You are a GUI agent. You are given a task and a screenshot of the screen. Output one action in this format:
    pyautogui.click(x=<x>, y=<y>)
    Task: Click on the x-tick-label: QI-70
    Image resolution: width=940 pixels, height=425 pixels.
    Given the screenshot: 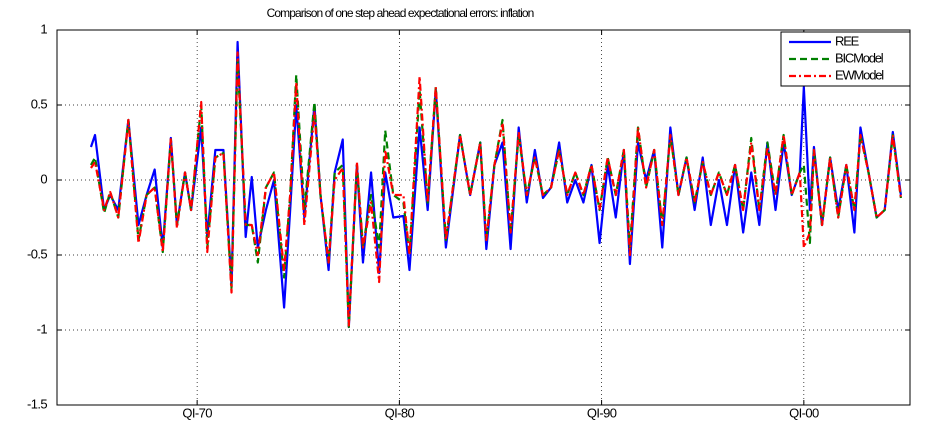 What is the action you would take?
    pyautogui.click(x=197, y=412)
    